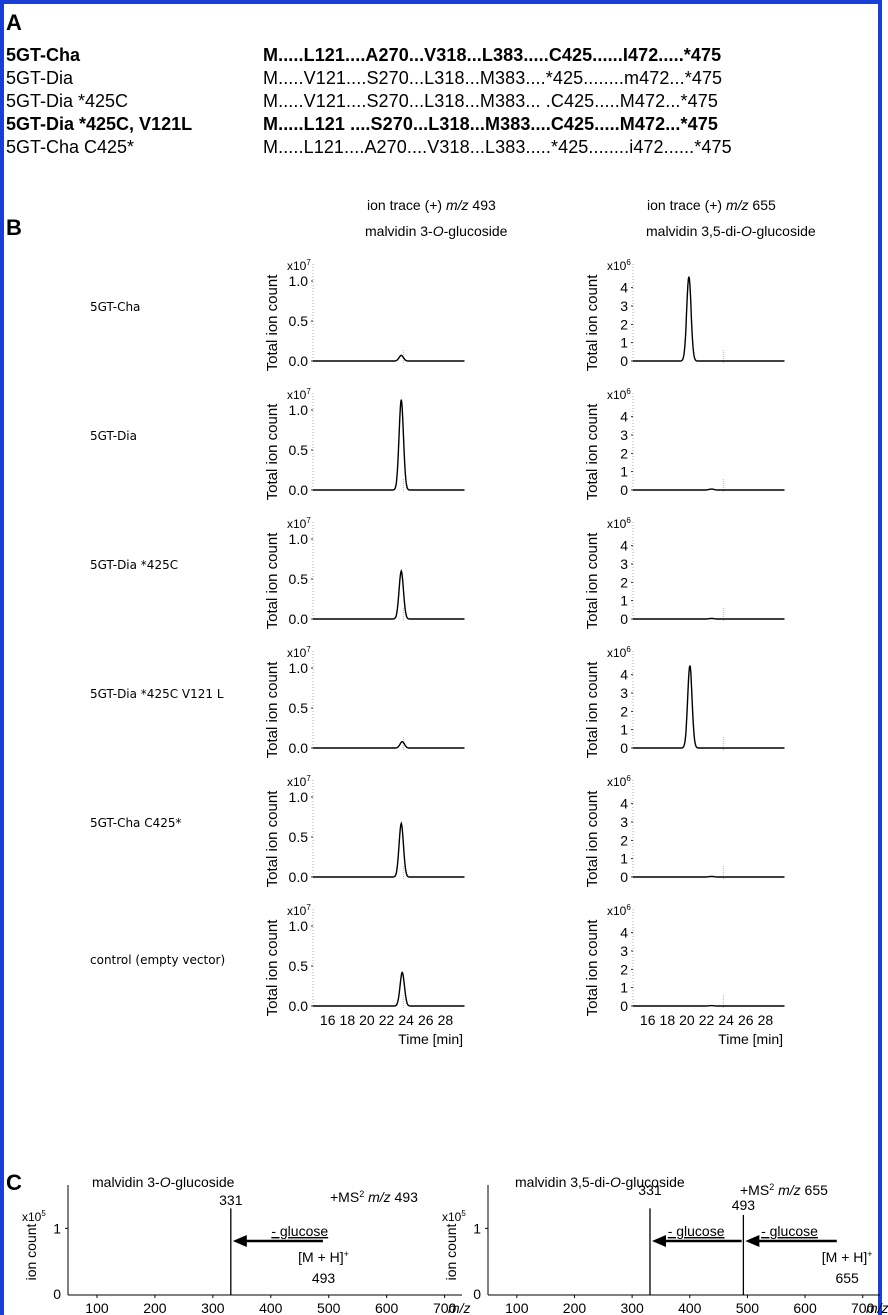 This screenshot has height=1315, width=888. Describe the element at coordinates (14, 22) in the screenshot. I see `panel-label-a: A` at that location.